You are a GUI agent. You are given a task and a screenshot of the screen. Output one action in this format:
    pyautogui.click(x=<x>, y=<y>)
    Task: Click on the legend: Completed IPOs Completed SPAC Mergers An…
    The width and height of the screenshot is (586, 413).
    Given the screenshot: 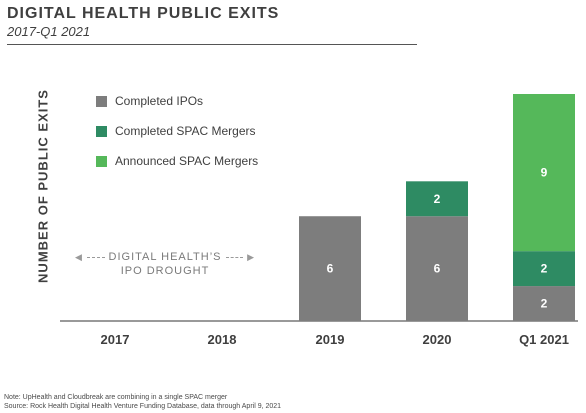 What is the action you would take?
    pyautogui.click(x=177, y=137)
    